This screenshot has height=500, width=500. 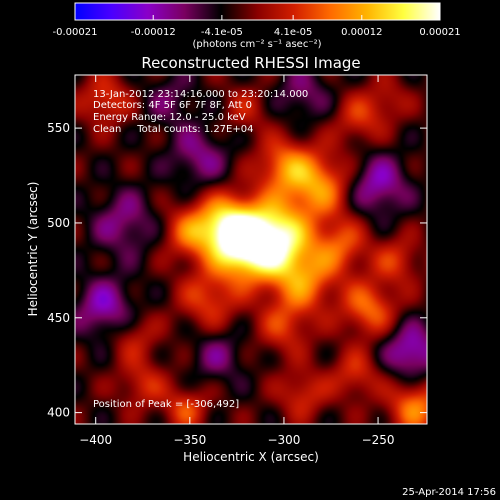 What do you see at coordinates (172, 105) in the screenshot?
I see `annotation-detectors: Detectors: 4F 5F 6F 7F 8F, Att 0` at bounding box center [172, 105].